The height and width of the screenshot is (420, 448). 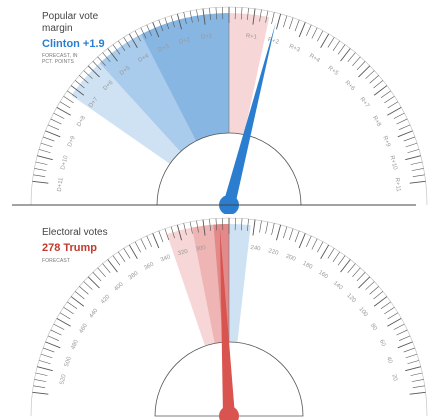 I want to click on tick-label-1-4: 440, so click(x=94, y=313).